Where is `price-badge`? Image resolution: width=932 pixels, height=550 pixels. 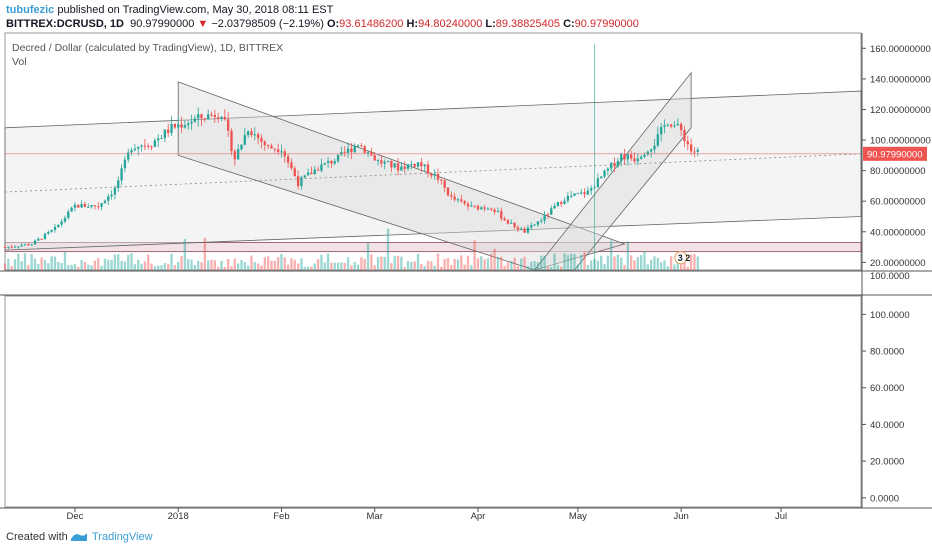 price-badge is located at coordinates (895, 153).